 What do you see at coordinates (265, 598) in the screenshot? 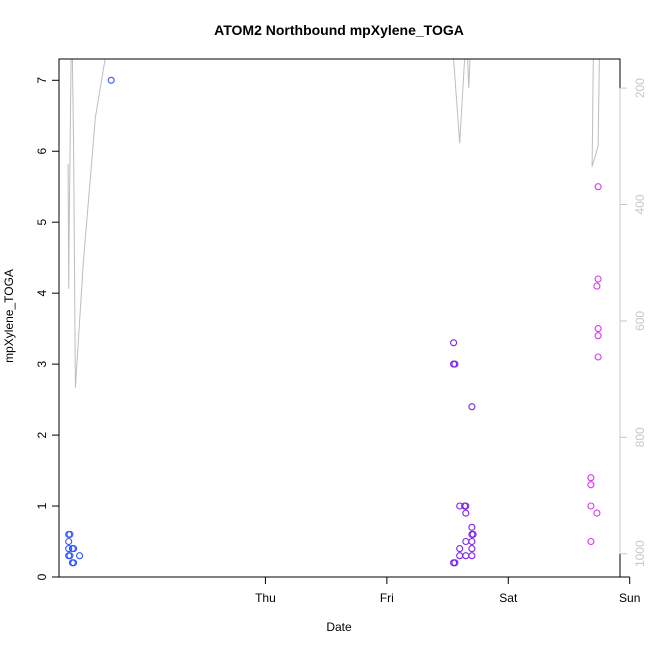
I see `x-tick-label-0: Thu` at bounding box center [265, 598].